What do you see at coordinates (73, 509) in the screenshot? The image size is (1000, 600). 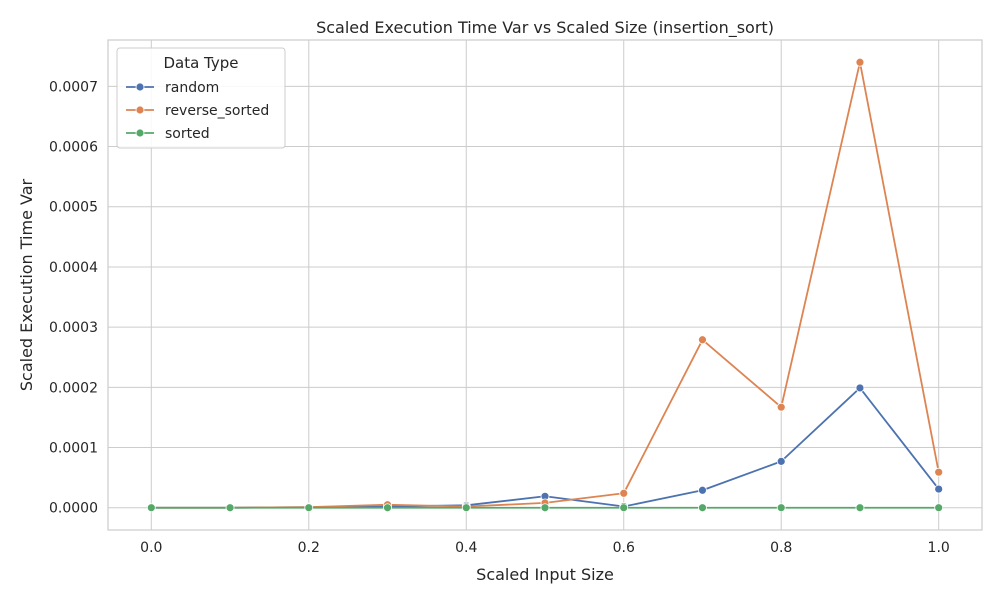 I see `y-tick-label: 0.0000` at bounding box center [73, 509].